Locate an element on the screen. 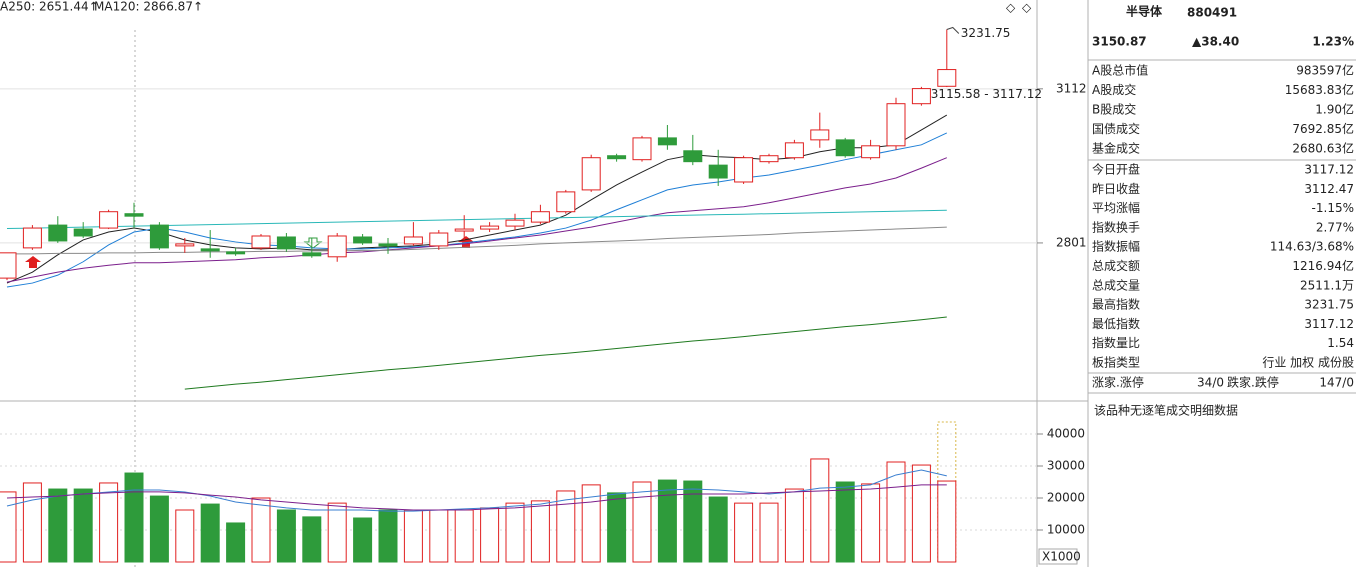 Image resolution: width=1356 pixels, height=567 pixels. breadth-label: 跌家.跌停 is located at coordinates (1253, 382).